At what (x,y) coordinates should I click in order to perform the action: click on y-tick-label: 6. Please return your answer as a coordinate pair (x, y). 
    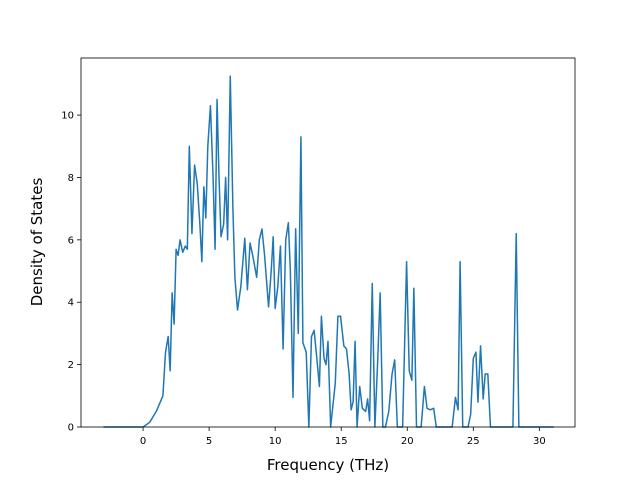
    Looking at the image, I should click on (71, 240).